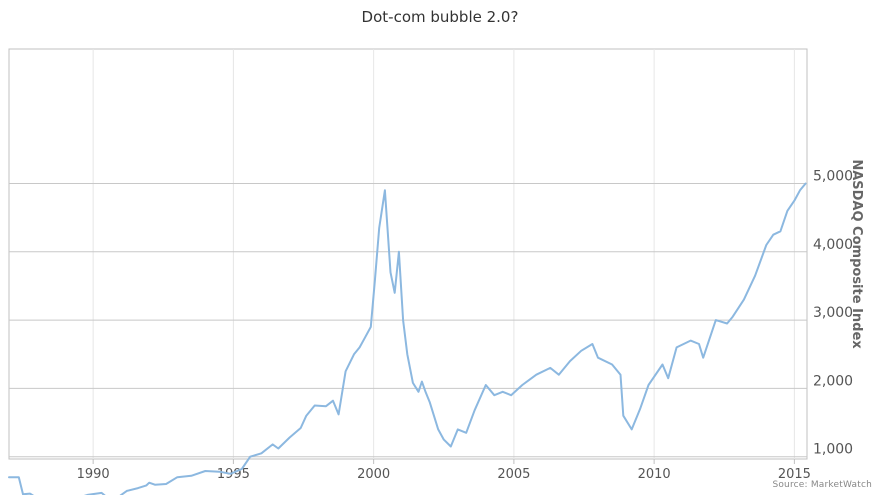  Describe the element at coordinates (856, 254) in the screenshot. I see `y-axis-title: NASDAQ Composite Index` at that location.